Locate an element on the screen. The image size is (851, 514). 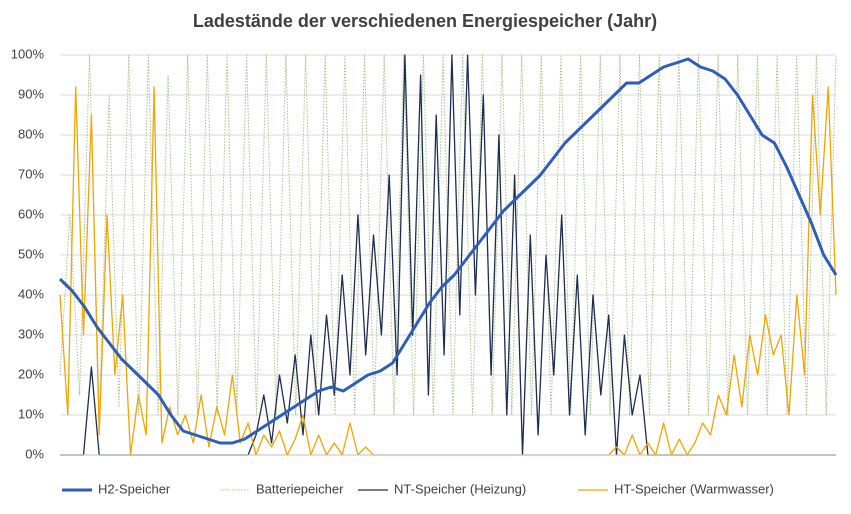
y-tick-label: 30% is located at coordinates (31, 333).